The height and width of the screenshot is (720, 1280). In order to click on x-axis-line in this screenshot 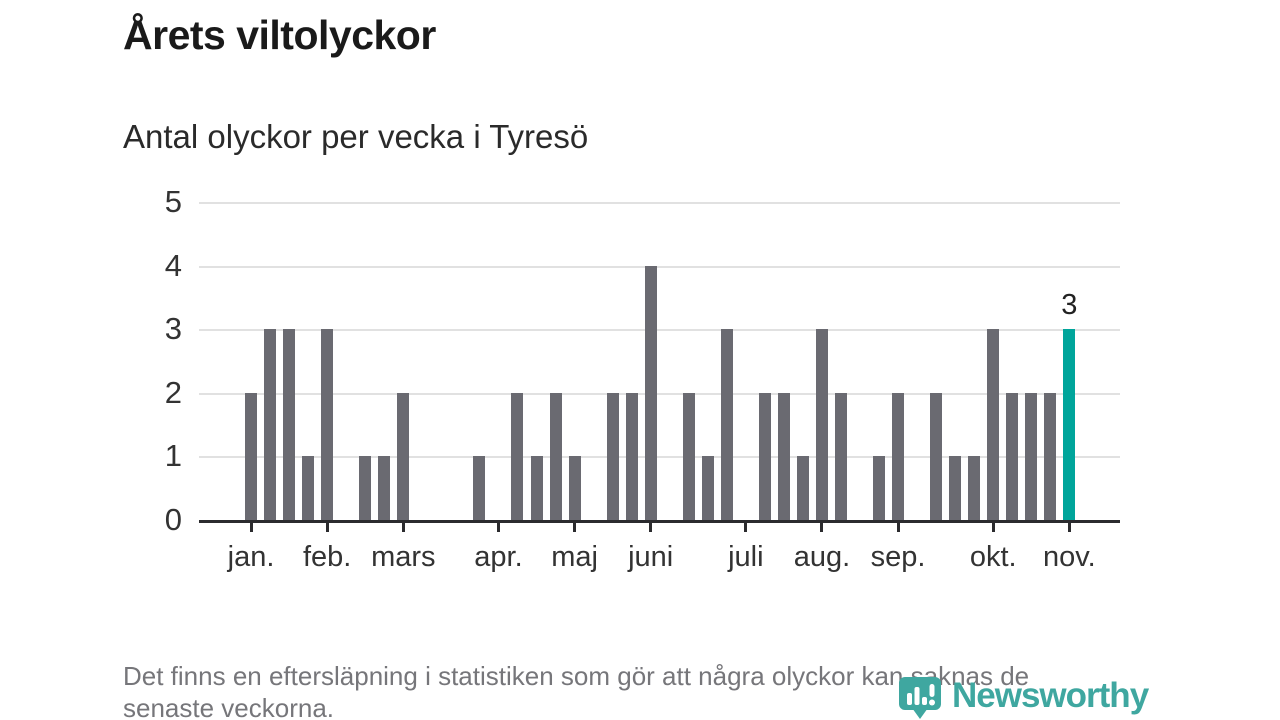, I will do `click(659, 521)`.